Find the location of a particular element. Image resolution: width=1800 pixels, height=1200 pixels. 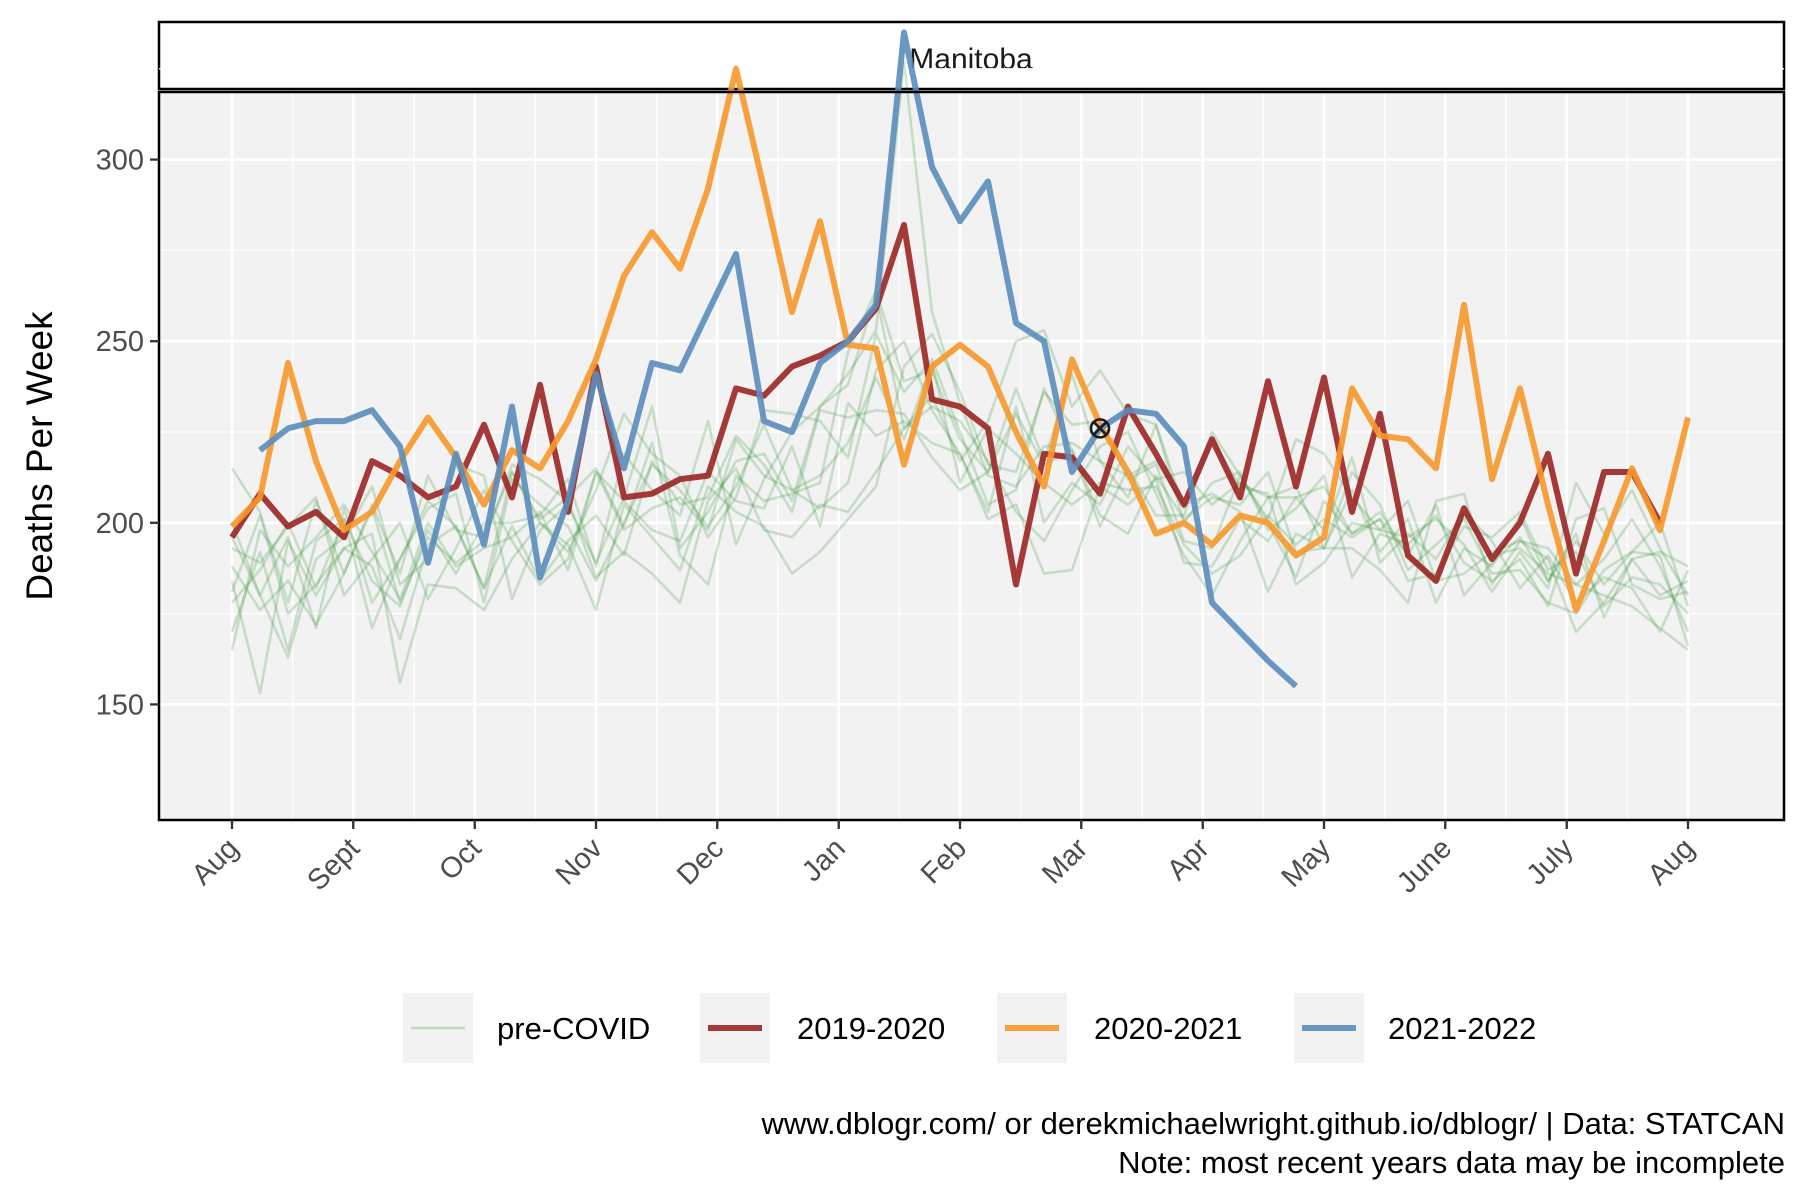

facet-label: Manitoba is located at coordinates (971, 59).